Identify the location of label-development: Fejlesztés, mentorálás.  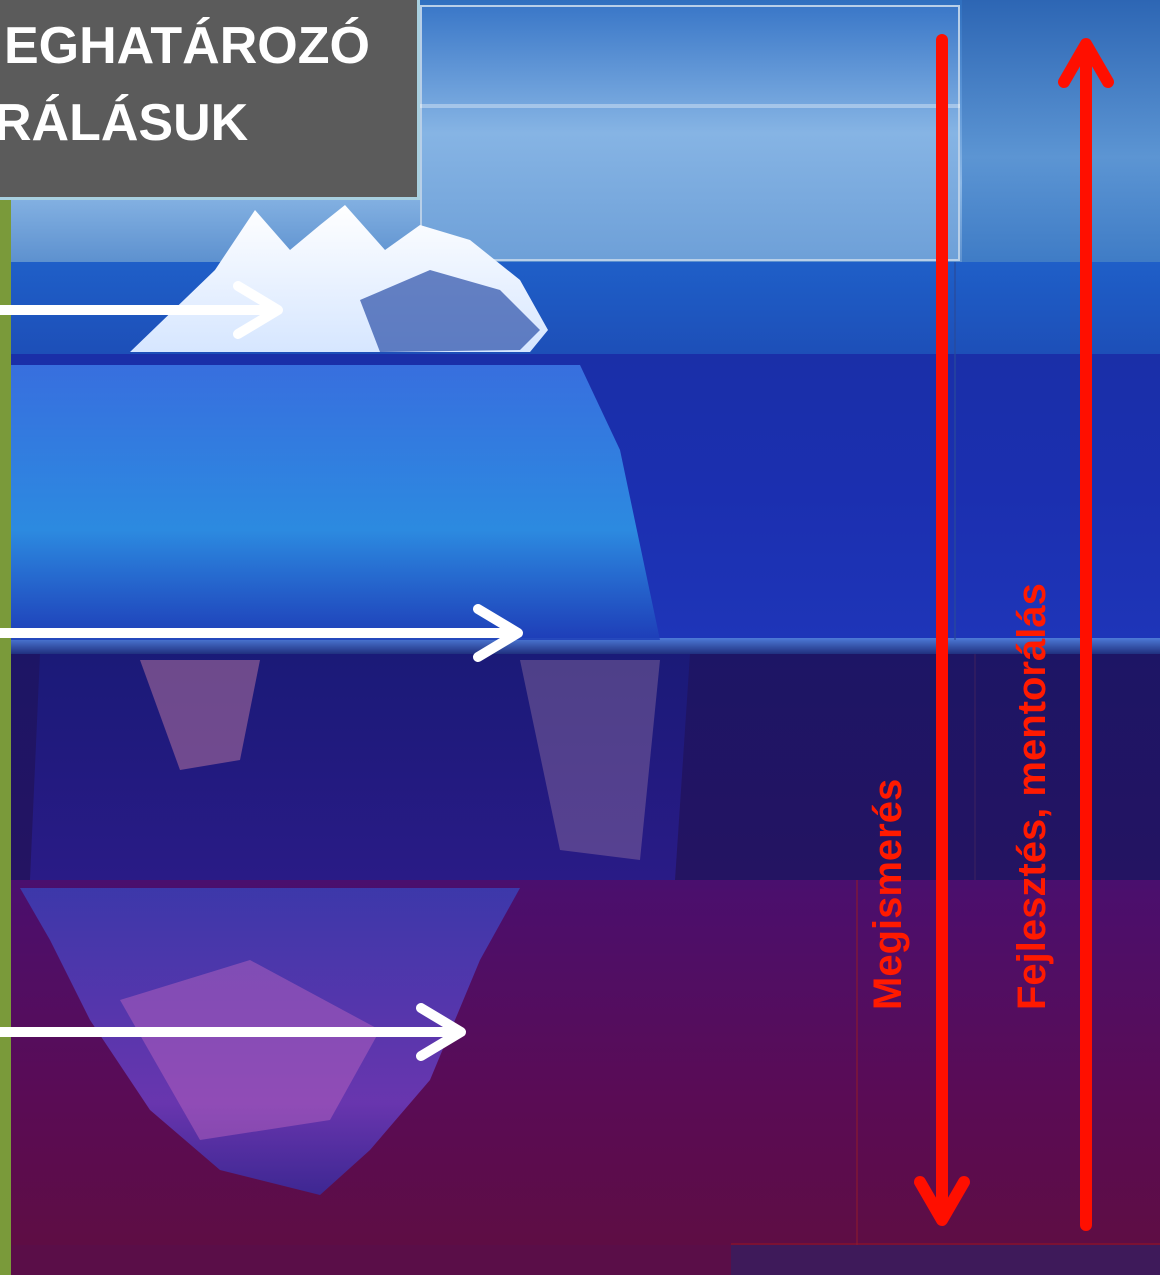
(1032, 796).